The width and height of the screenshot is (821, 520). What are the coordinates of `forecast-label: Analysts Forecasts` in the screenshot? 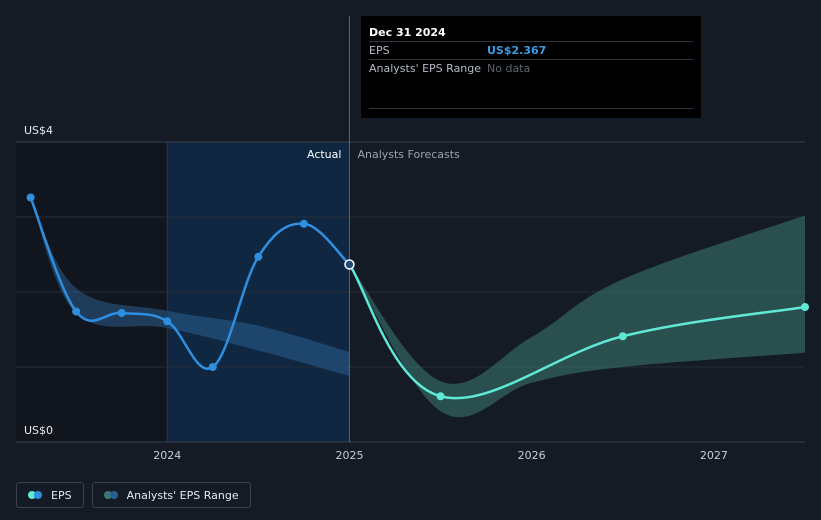 It's located at (408, 154).